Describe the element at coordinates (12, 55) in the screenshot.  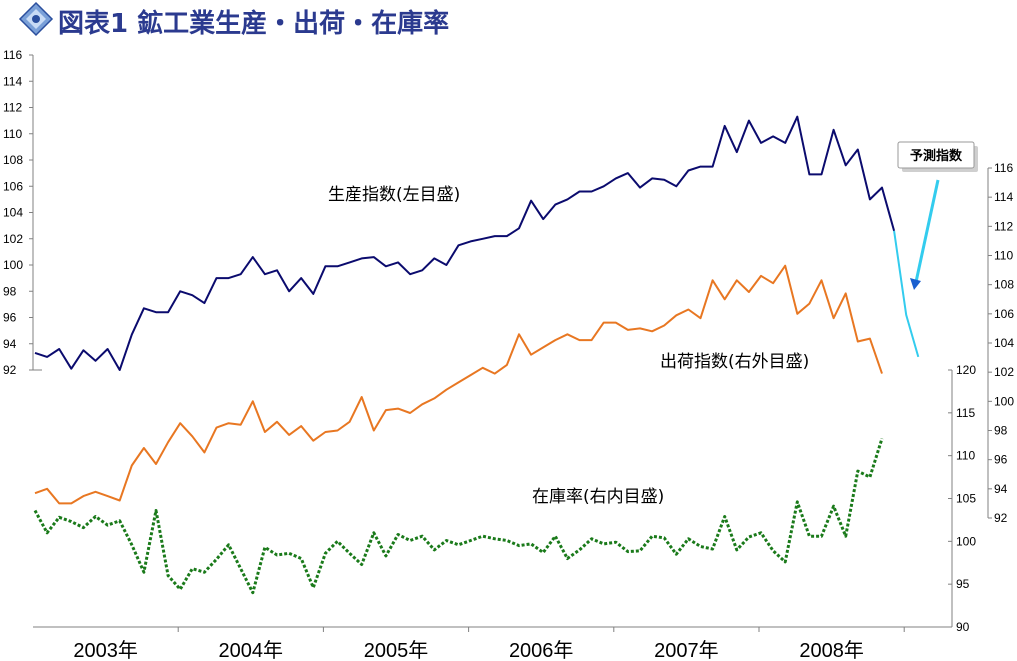
I see `left-tick-label: 116` at that location.